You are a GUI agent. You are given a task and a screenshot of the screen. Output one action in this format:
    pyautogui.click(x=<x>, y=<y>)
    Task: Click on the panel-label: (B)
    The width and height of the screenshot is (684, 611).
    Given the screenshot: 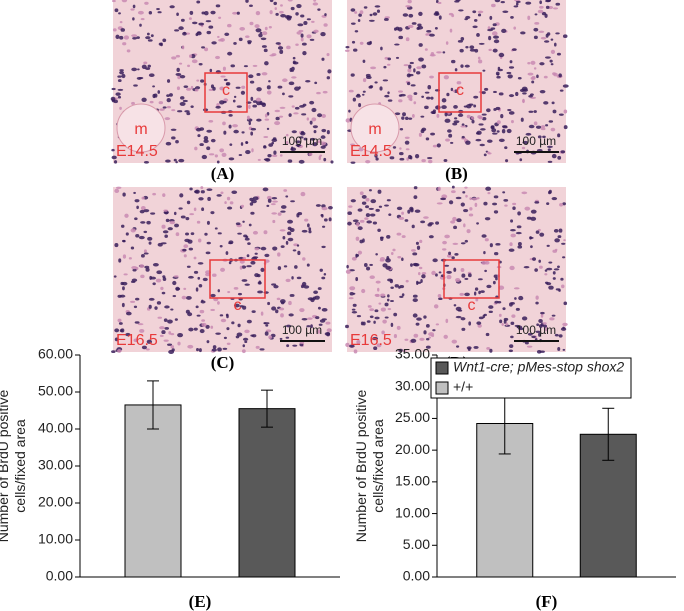 What is the action you would take?
    pyautogui.click(x=456, y=173)
    